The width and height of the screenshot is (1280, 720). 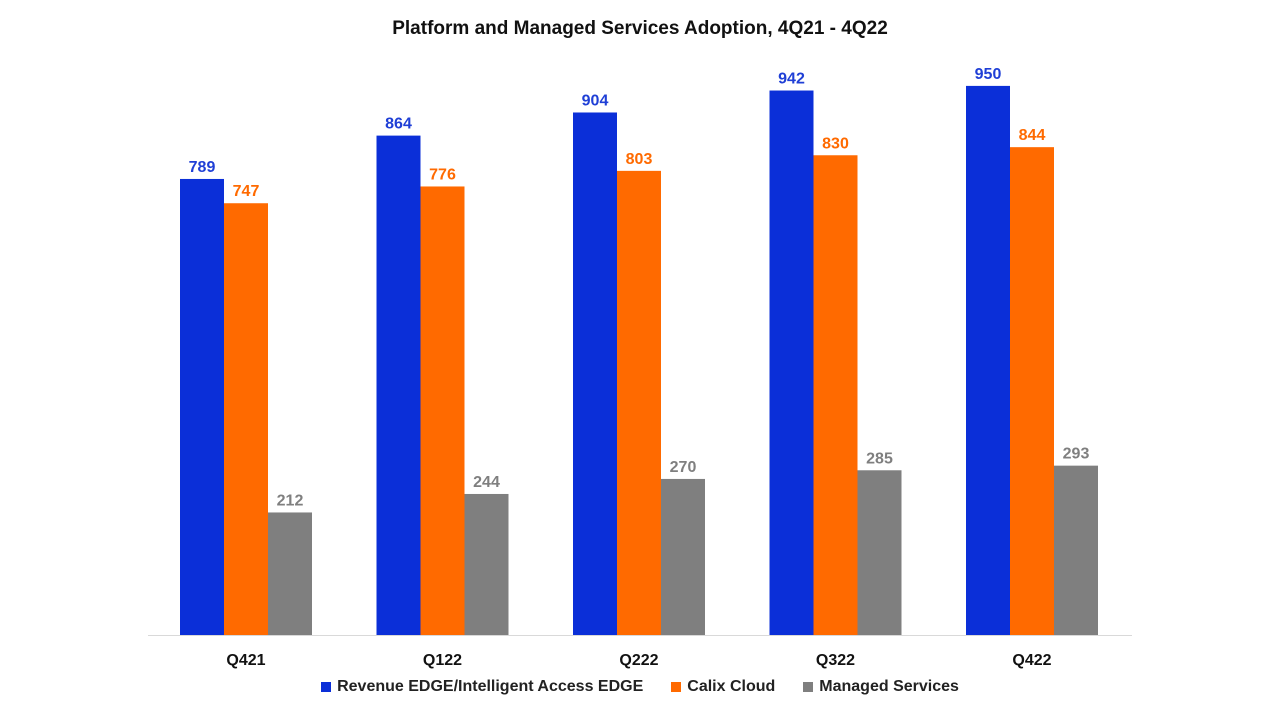 What do you see at coordinates (835, 143) in the screenshot?
I see `data-label-calix-cloud-q322: 830` at bounding box center [835, 143].